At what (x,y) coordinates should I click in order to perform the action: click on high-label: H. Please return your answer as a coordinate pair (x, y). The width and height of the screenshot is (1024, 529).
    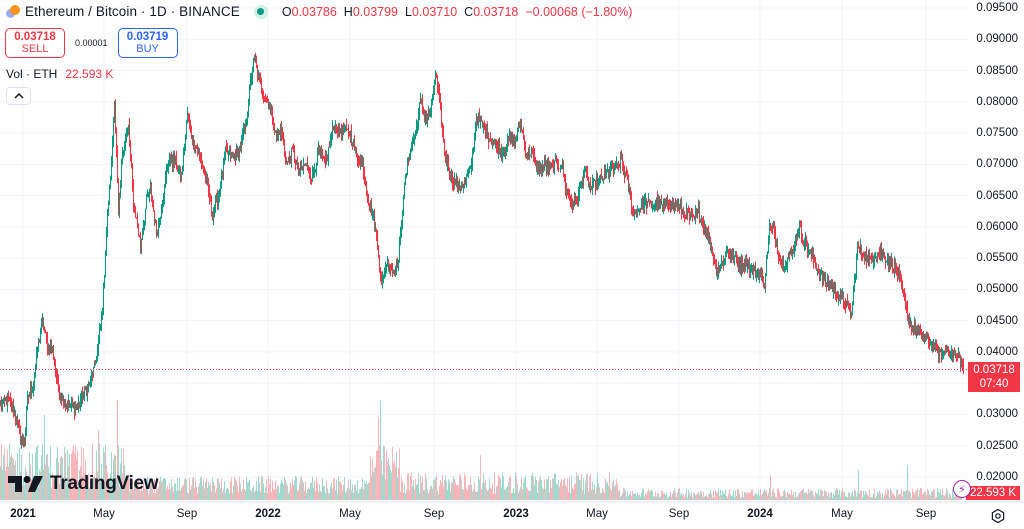
    Looking at the image, I should click on (348, 11).